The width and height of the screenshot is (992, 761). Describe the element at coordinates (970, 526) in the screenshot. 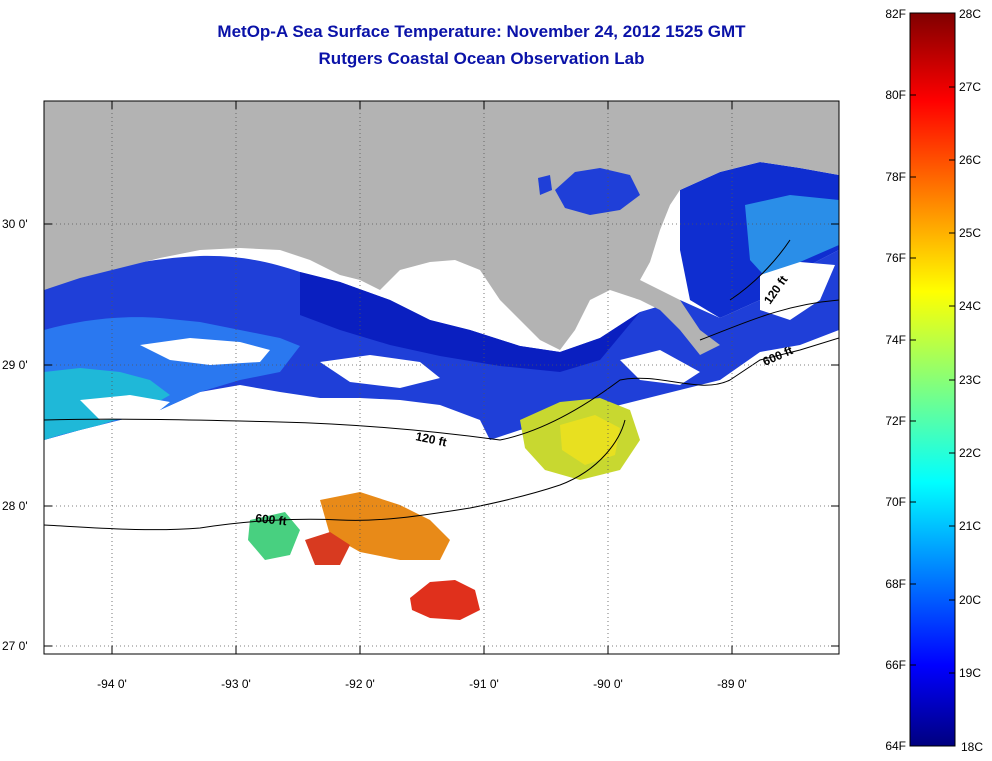

I see `colorbar-c-label: 21C` at that location.